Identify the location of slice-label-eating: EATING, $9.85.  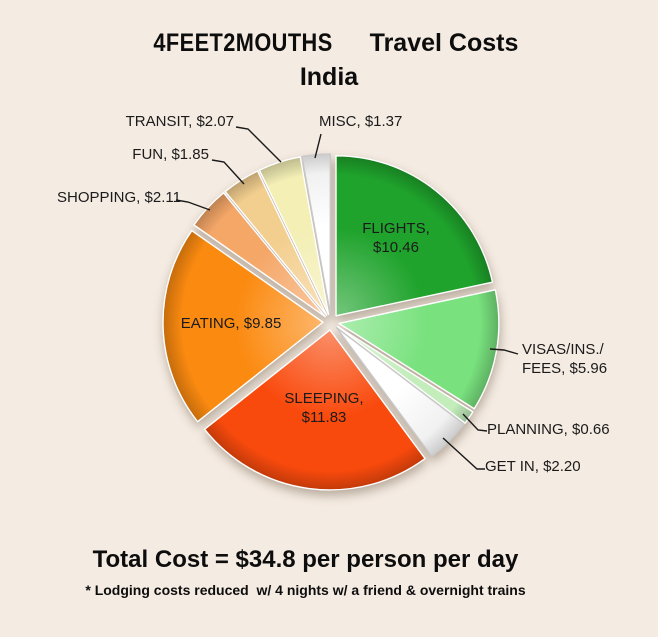
(231, 323).